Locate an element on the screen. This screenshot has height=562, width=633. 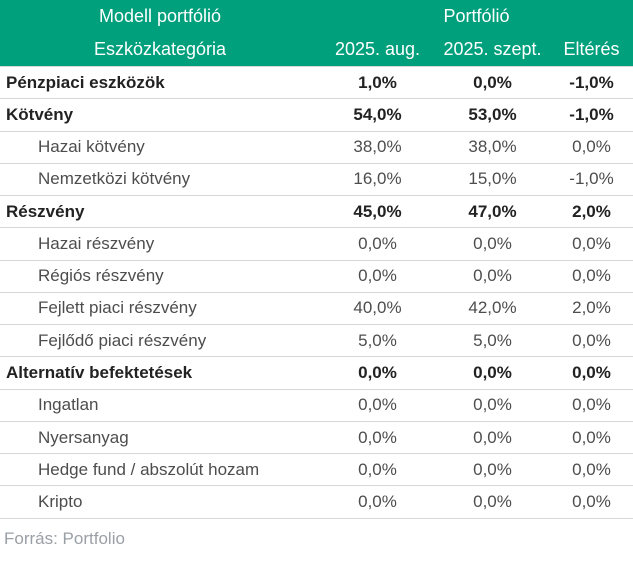
aug-value-cell: 40,0% is located at coordinates (377, 308).